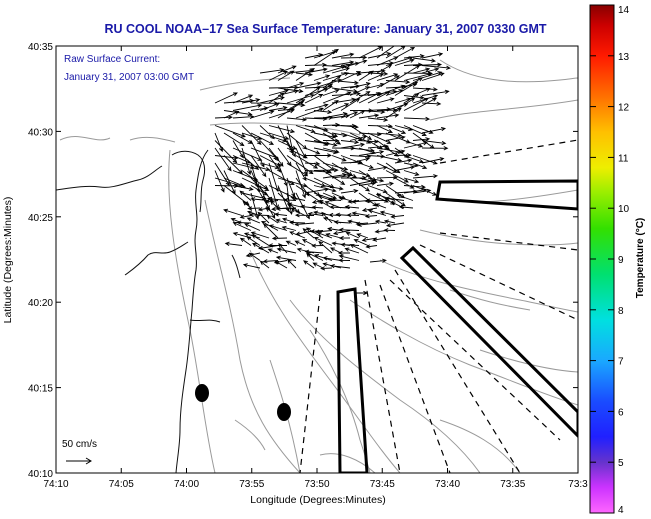 The height and width of the screenshot is (519, 651). What do you see at coordinates (316, 484) in the screenshot?
I see `x-tick-label: 73:50` at bounding box center [316, 484].